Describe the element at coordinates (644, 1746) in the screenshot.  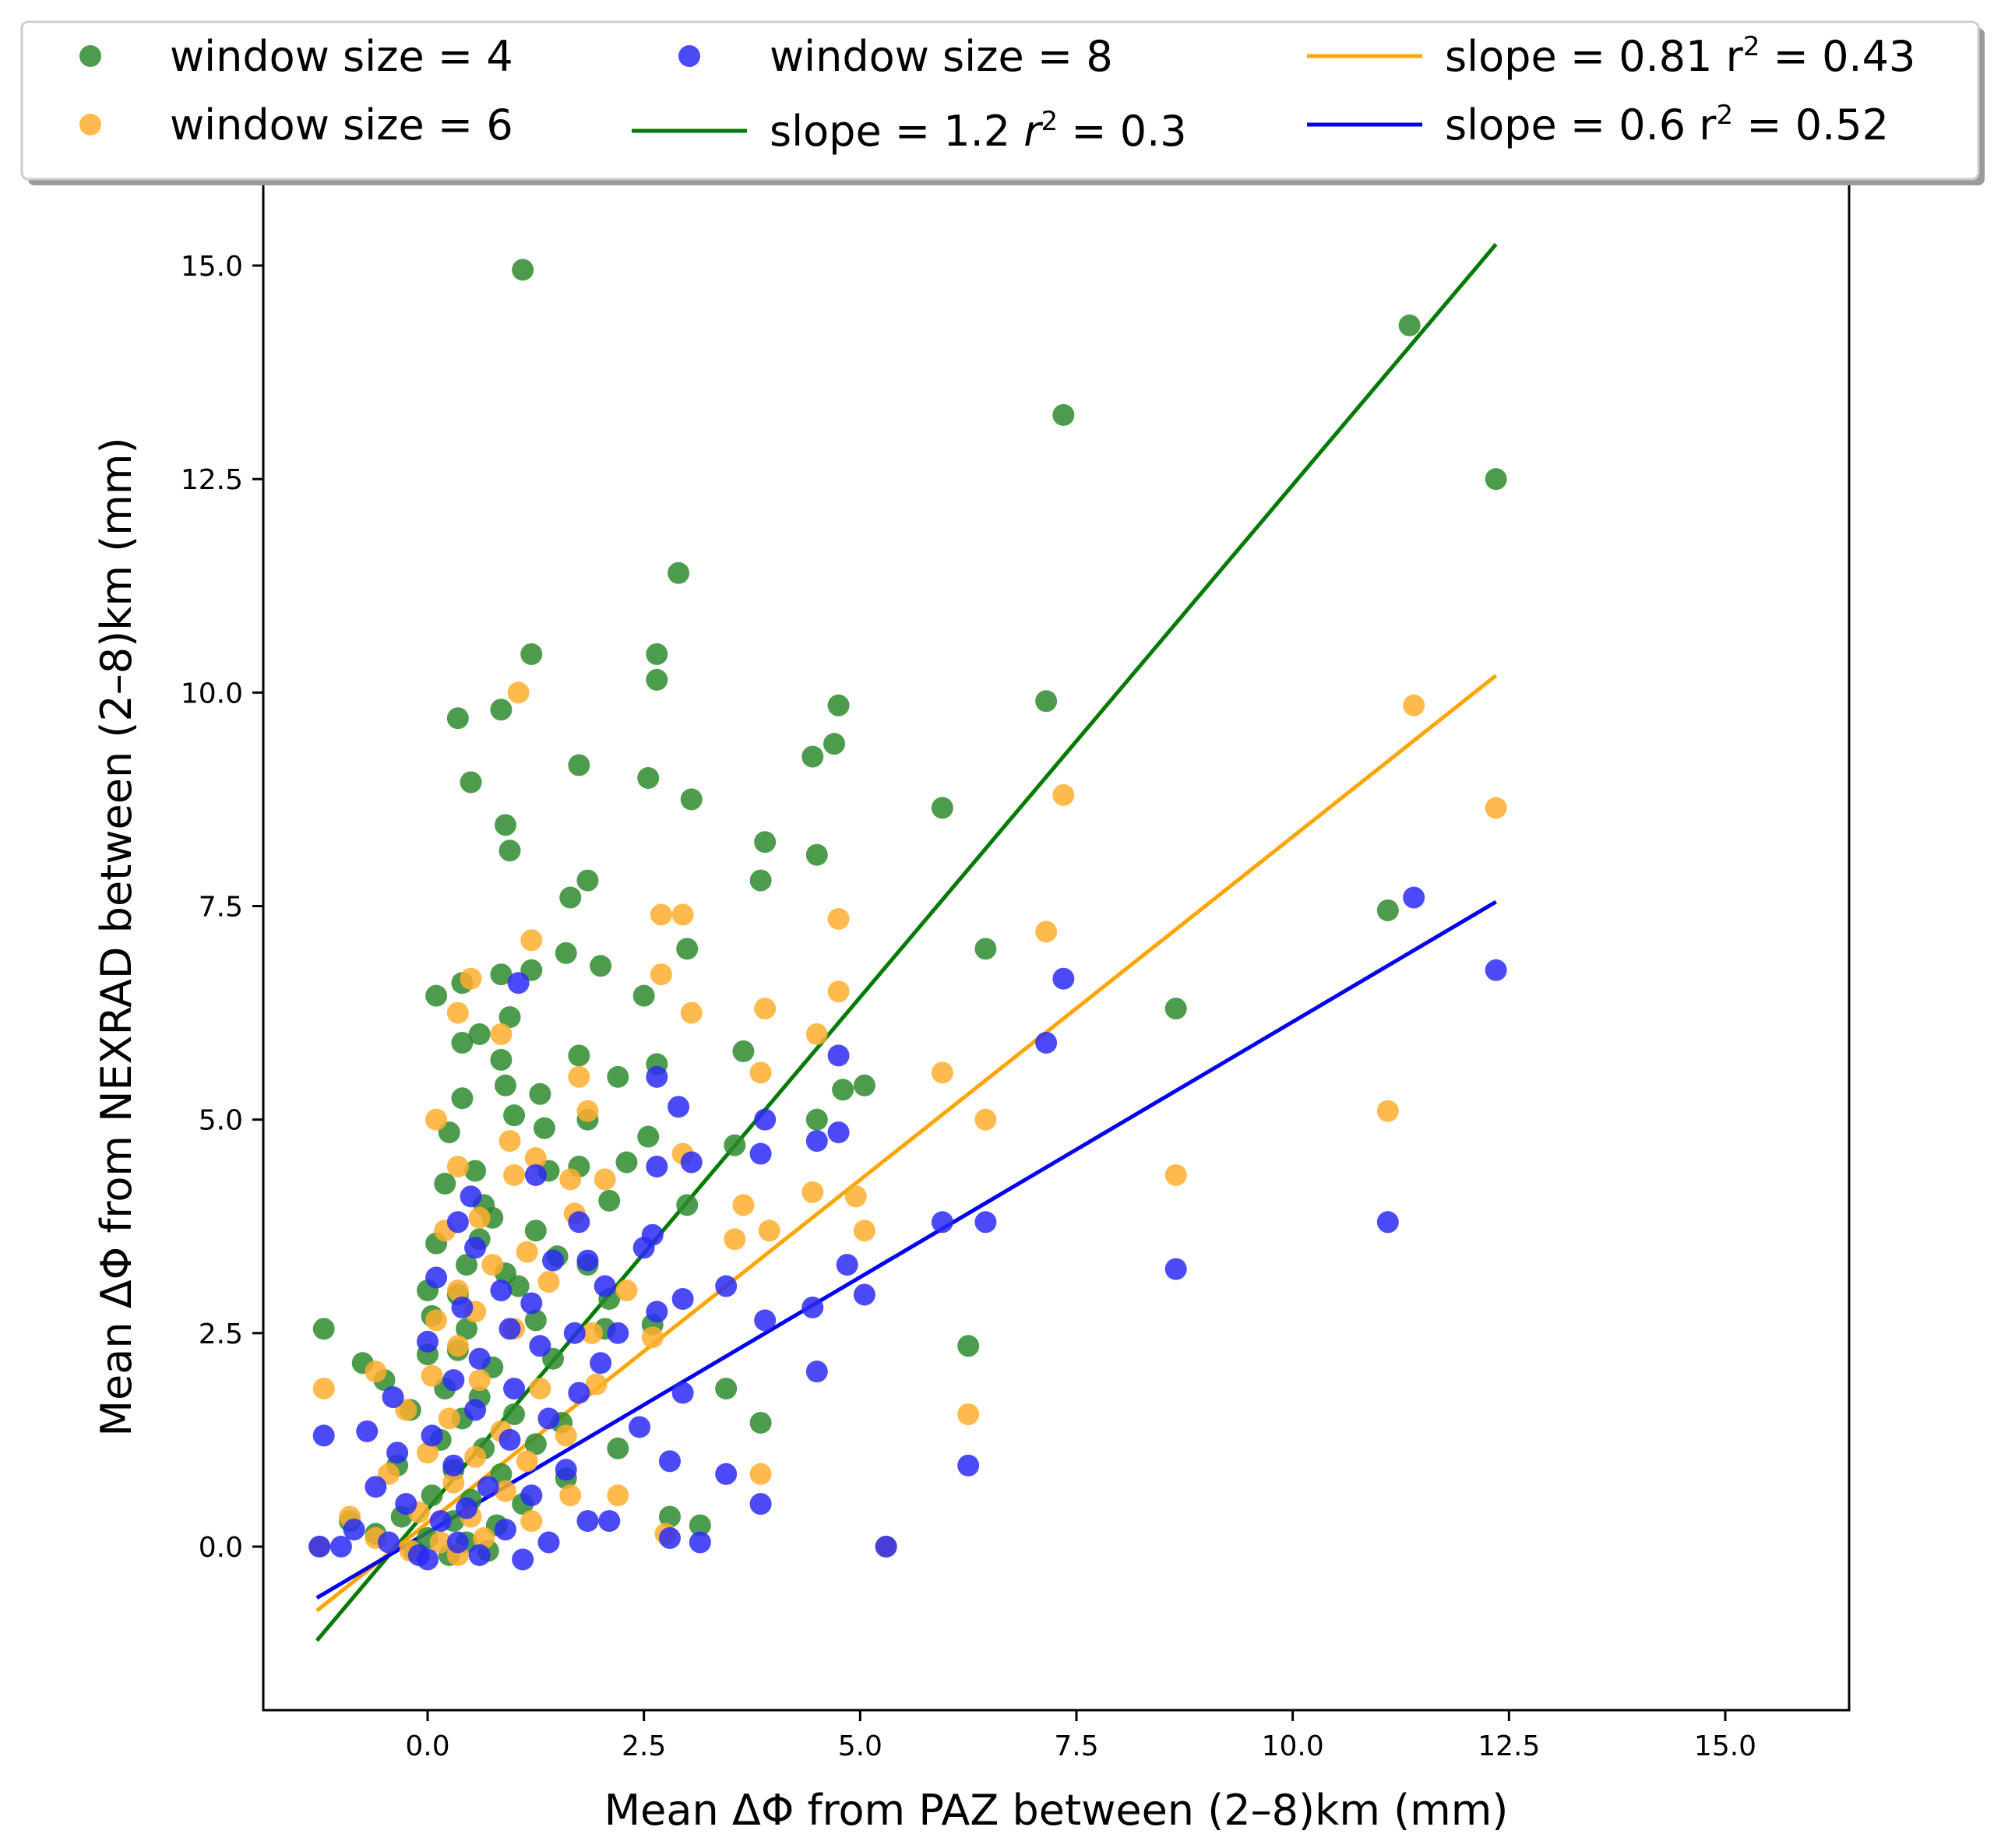
I see `x-tick-label-1: 2.5` at that location.